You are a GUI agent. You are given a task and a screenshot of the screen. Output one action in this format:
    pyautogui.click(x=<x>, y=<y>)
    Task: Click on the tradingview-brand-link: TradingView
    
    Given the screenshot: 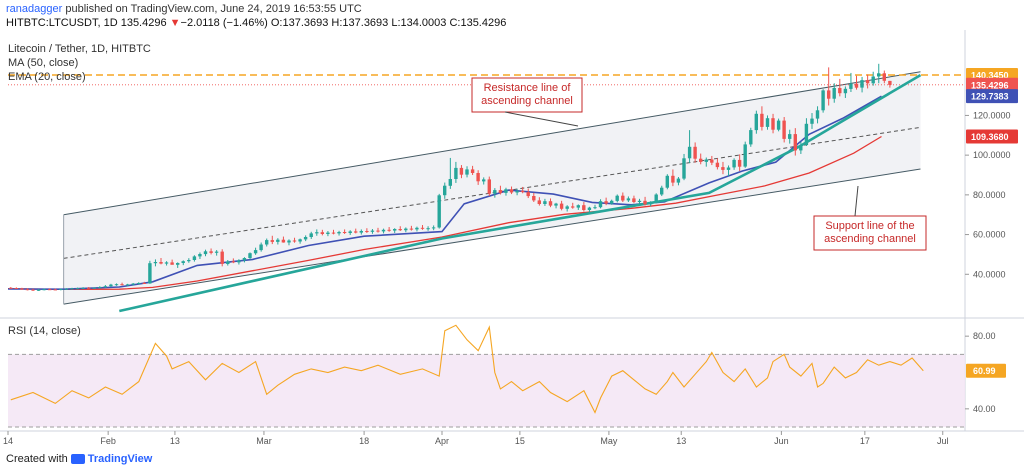 What is the action you would take?
    pyautogui.click(x=120, y=459)
    